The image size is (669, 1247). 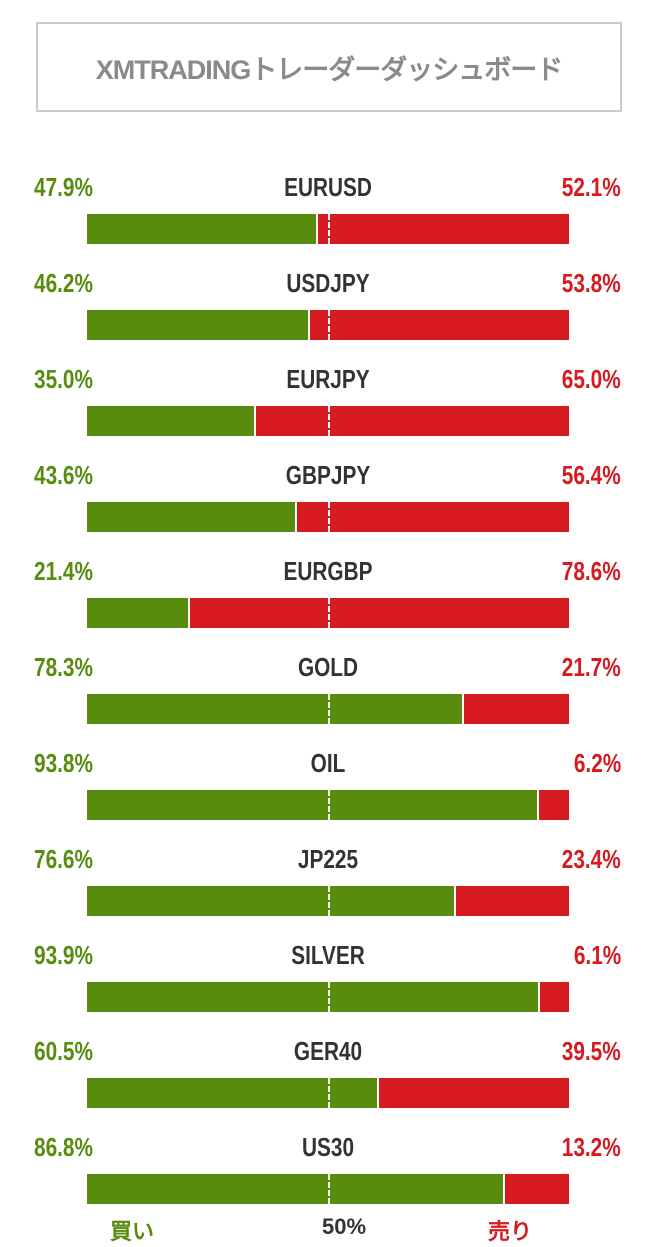 I want to click on sentiment-row: 78.3% GOLD 21.7%, so click(x=334, y=695).